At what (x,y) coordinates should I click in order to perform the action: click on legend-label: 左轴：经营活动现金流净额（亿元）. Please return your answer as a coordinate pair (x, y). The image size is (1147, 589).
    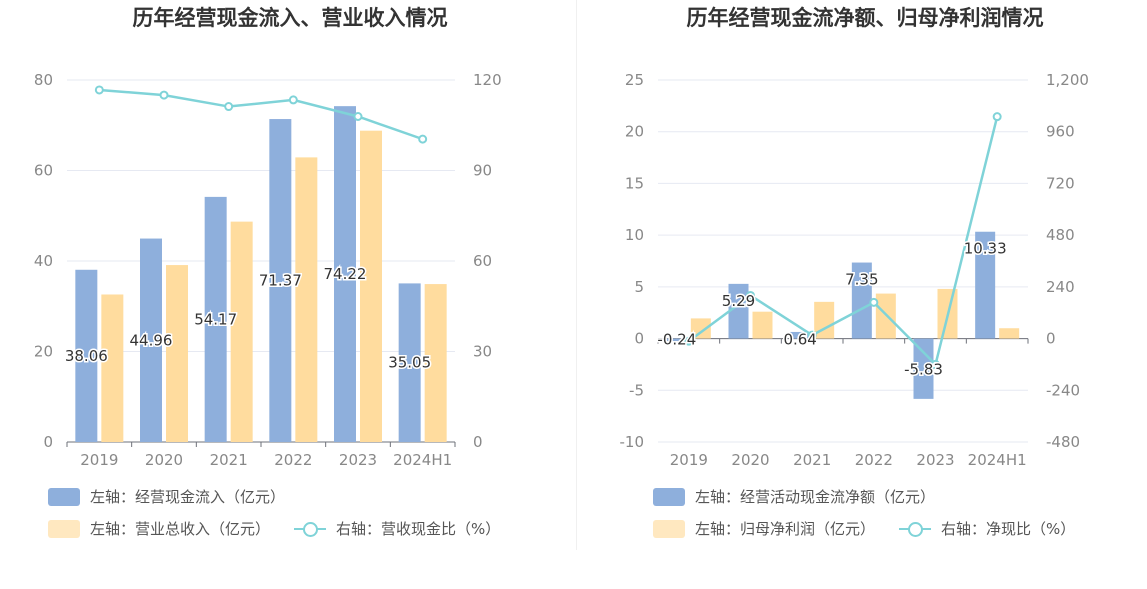
    Looking at the image, I should click on (815, 497).